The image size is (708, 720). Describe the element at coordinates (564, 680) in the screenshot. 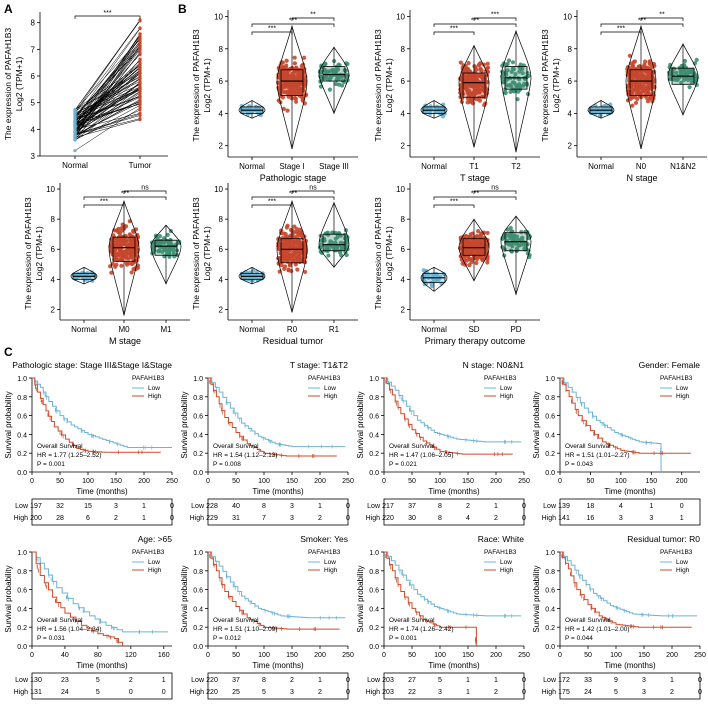

I see `risk-count-low: 172` at that location.